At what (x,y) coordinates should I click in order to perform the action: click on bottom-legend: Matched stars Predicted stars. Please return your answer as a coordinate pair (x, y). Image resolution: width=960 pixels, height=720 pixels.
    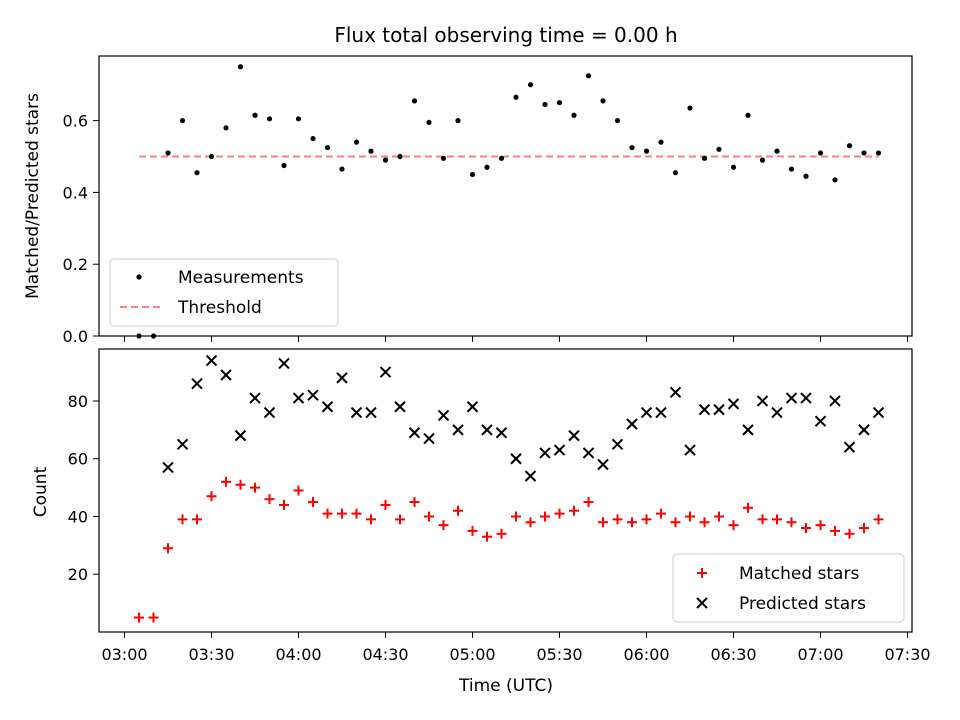
    Looking at the image, I should click on (788, 588).